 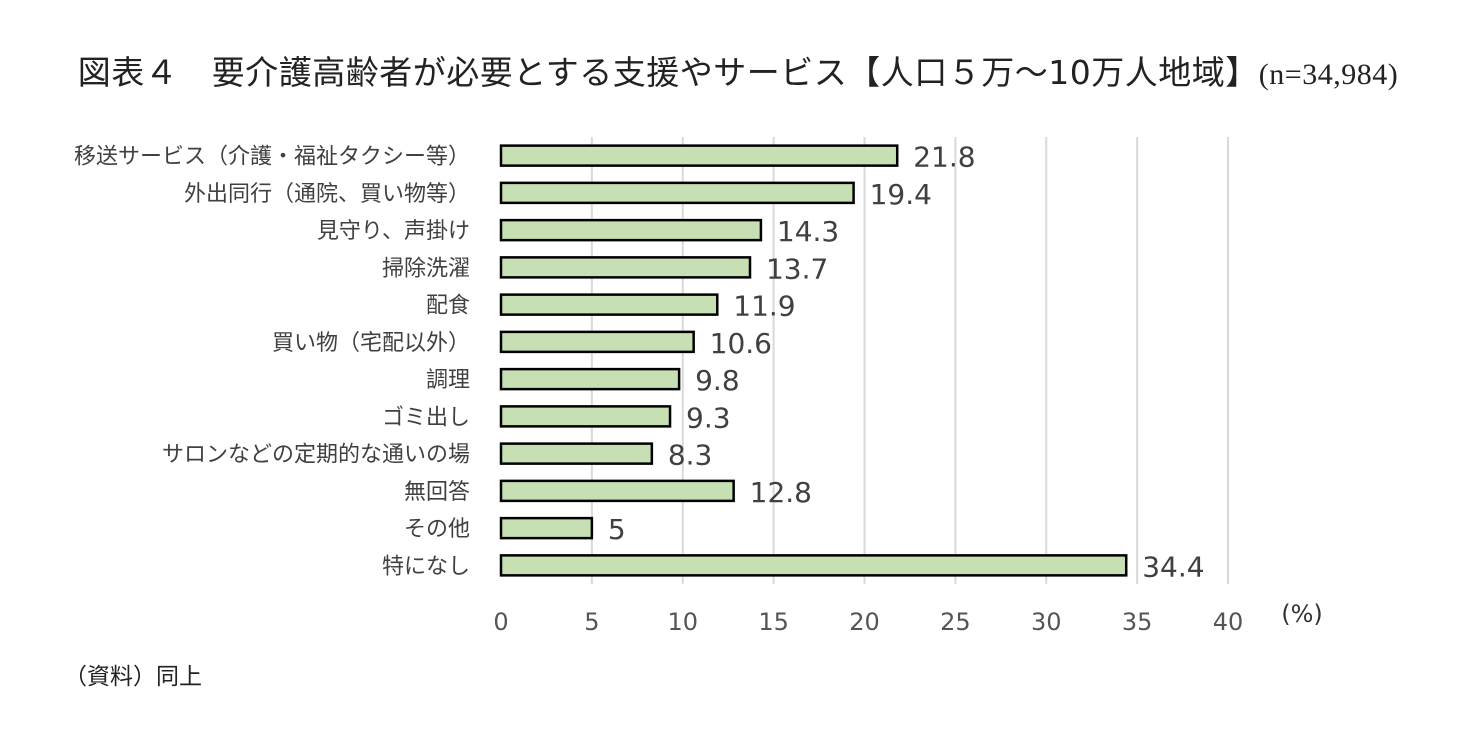 I want to click on category-label: 無回答, so click(x=437, y=492).